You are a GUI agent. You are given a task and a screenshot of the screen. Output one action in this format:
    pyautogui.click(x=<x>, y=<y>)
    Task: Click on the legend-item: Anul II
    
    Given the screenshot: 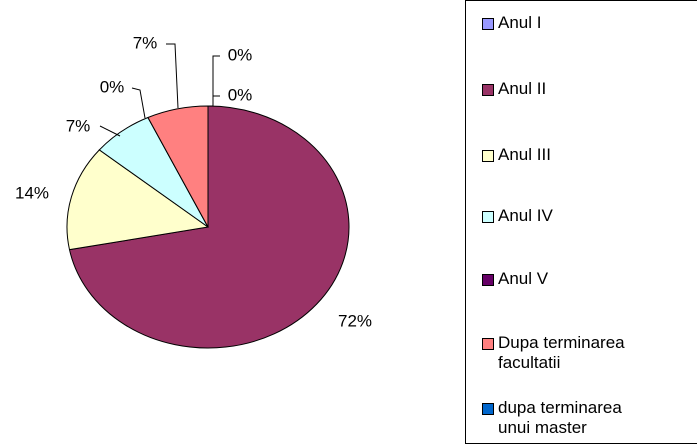 What is the action you would take?
    pyautogui.click(x=565, y=89)
    